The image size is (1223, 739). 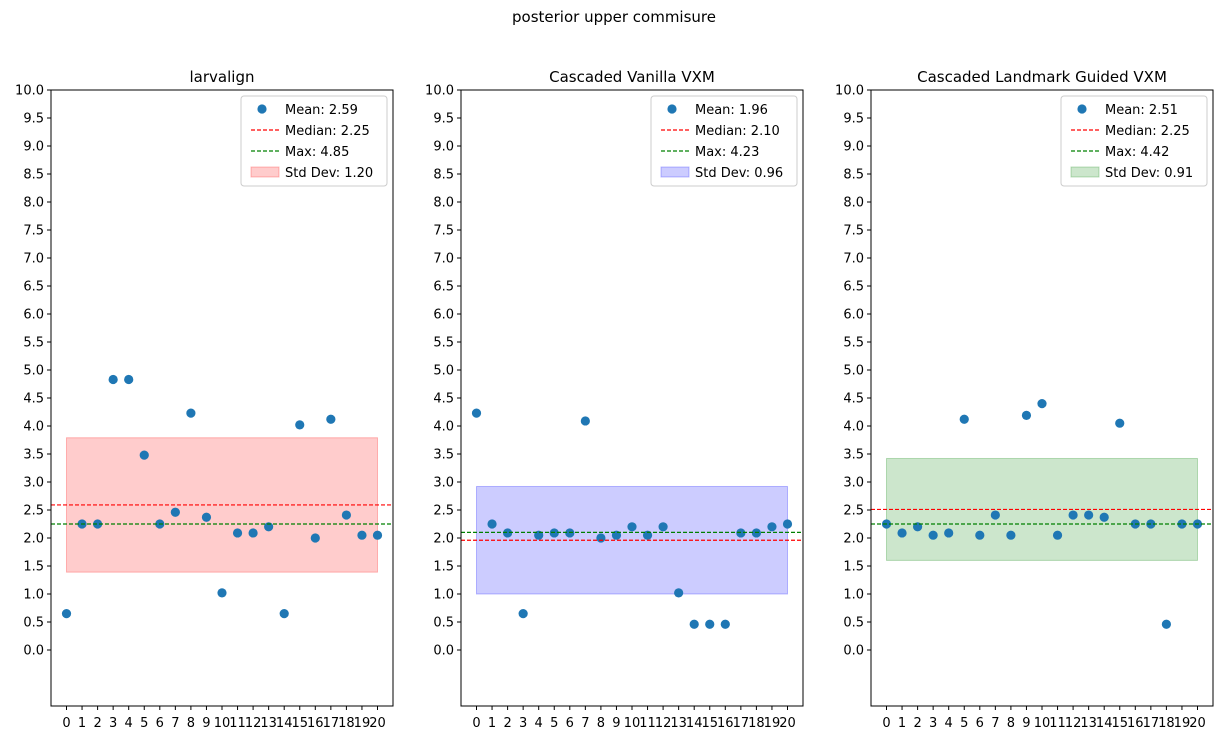 I want to click on y-tick-label: 3.5, so click(x=33, y=455).